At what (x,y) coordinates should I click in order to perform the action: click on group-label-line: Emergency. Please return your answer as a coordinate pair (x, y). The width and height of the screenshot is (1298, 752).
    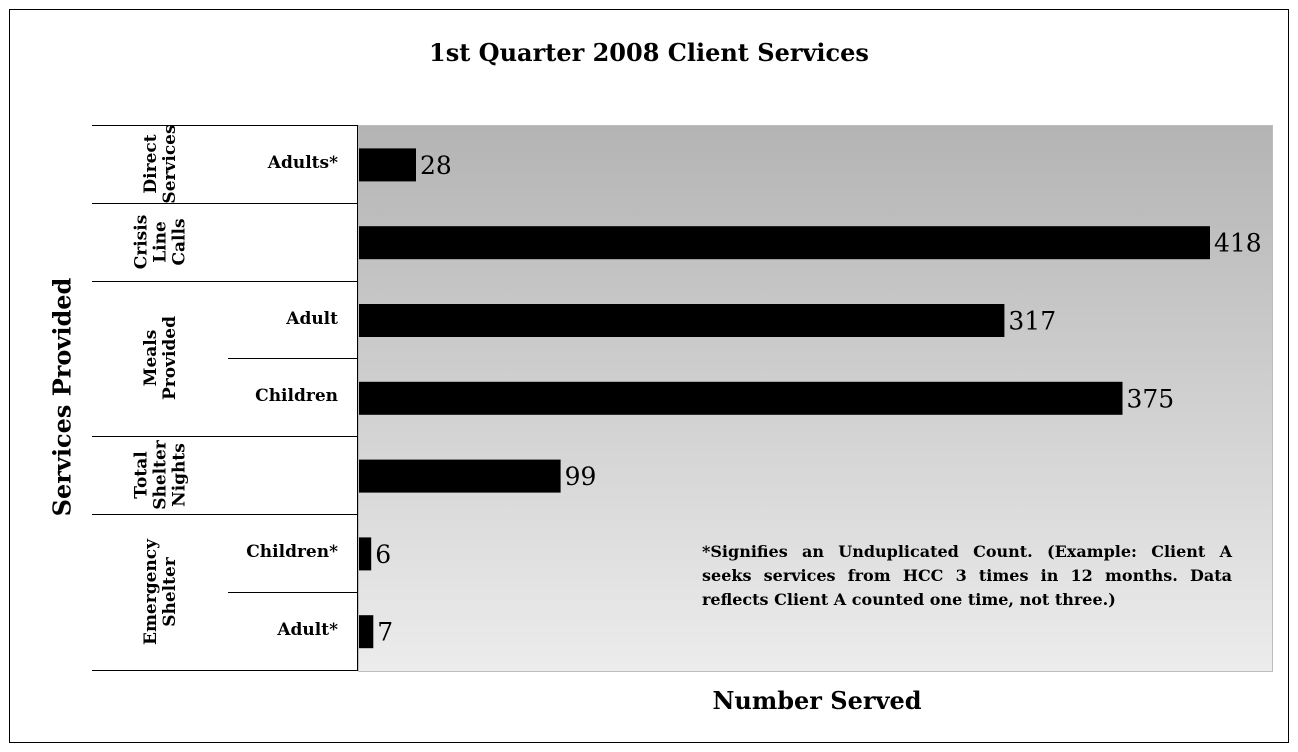
    Looking at the image, I should click on (151, 592).